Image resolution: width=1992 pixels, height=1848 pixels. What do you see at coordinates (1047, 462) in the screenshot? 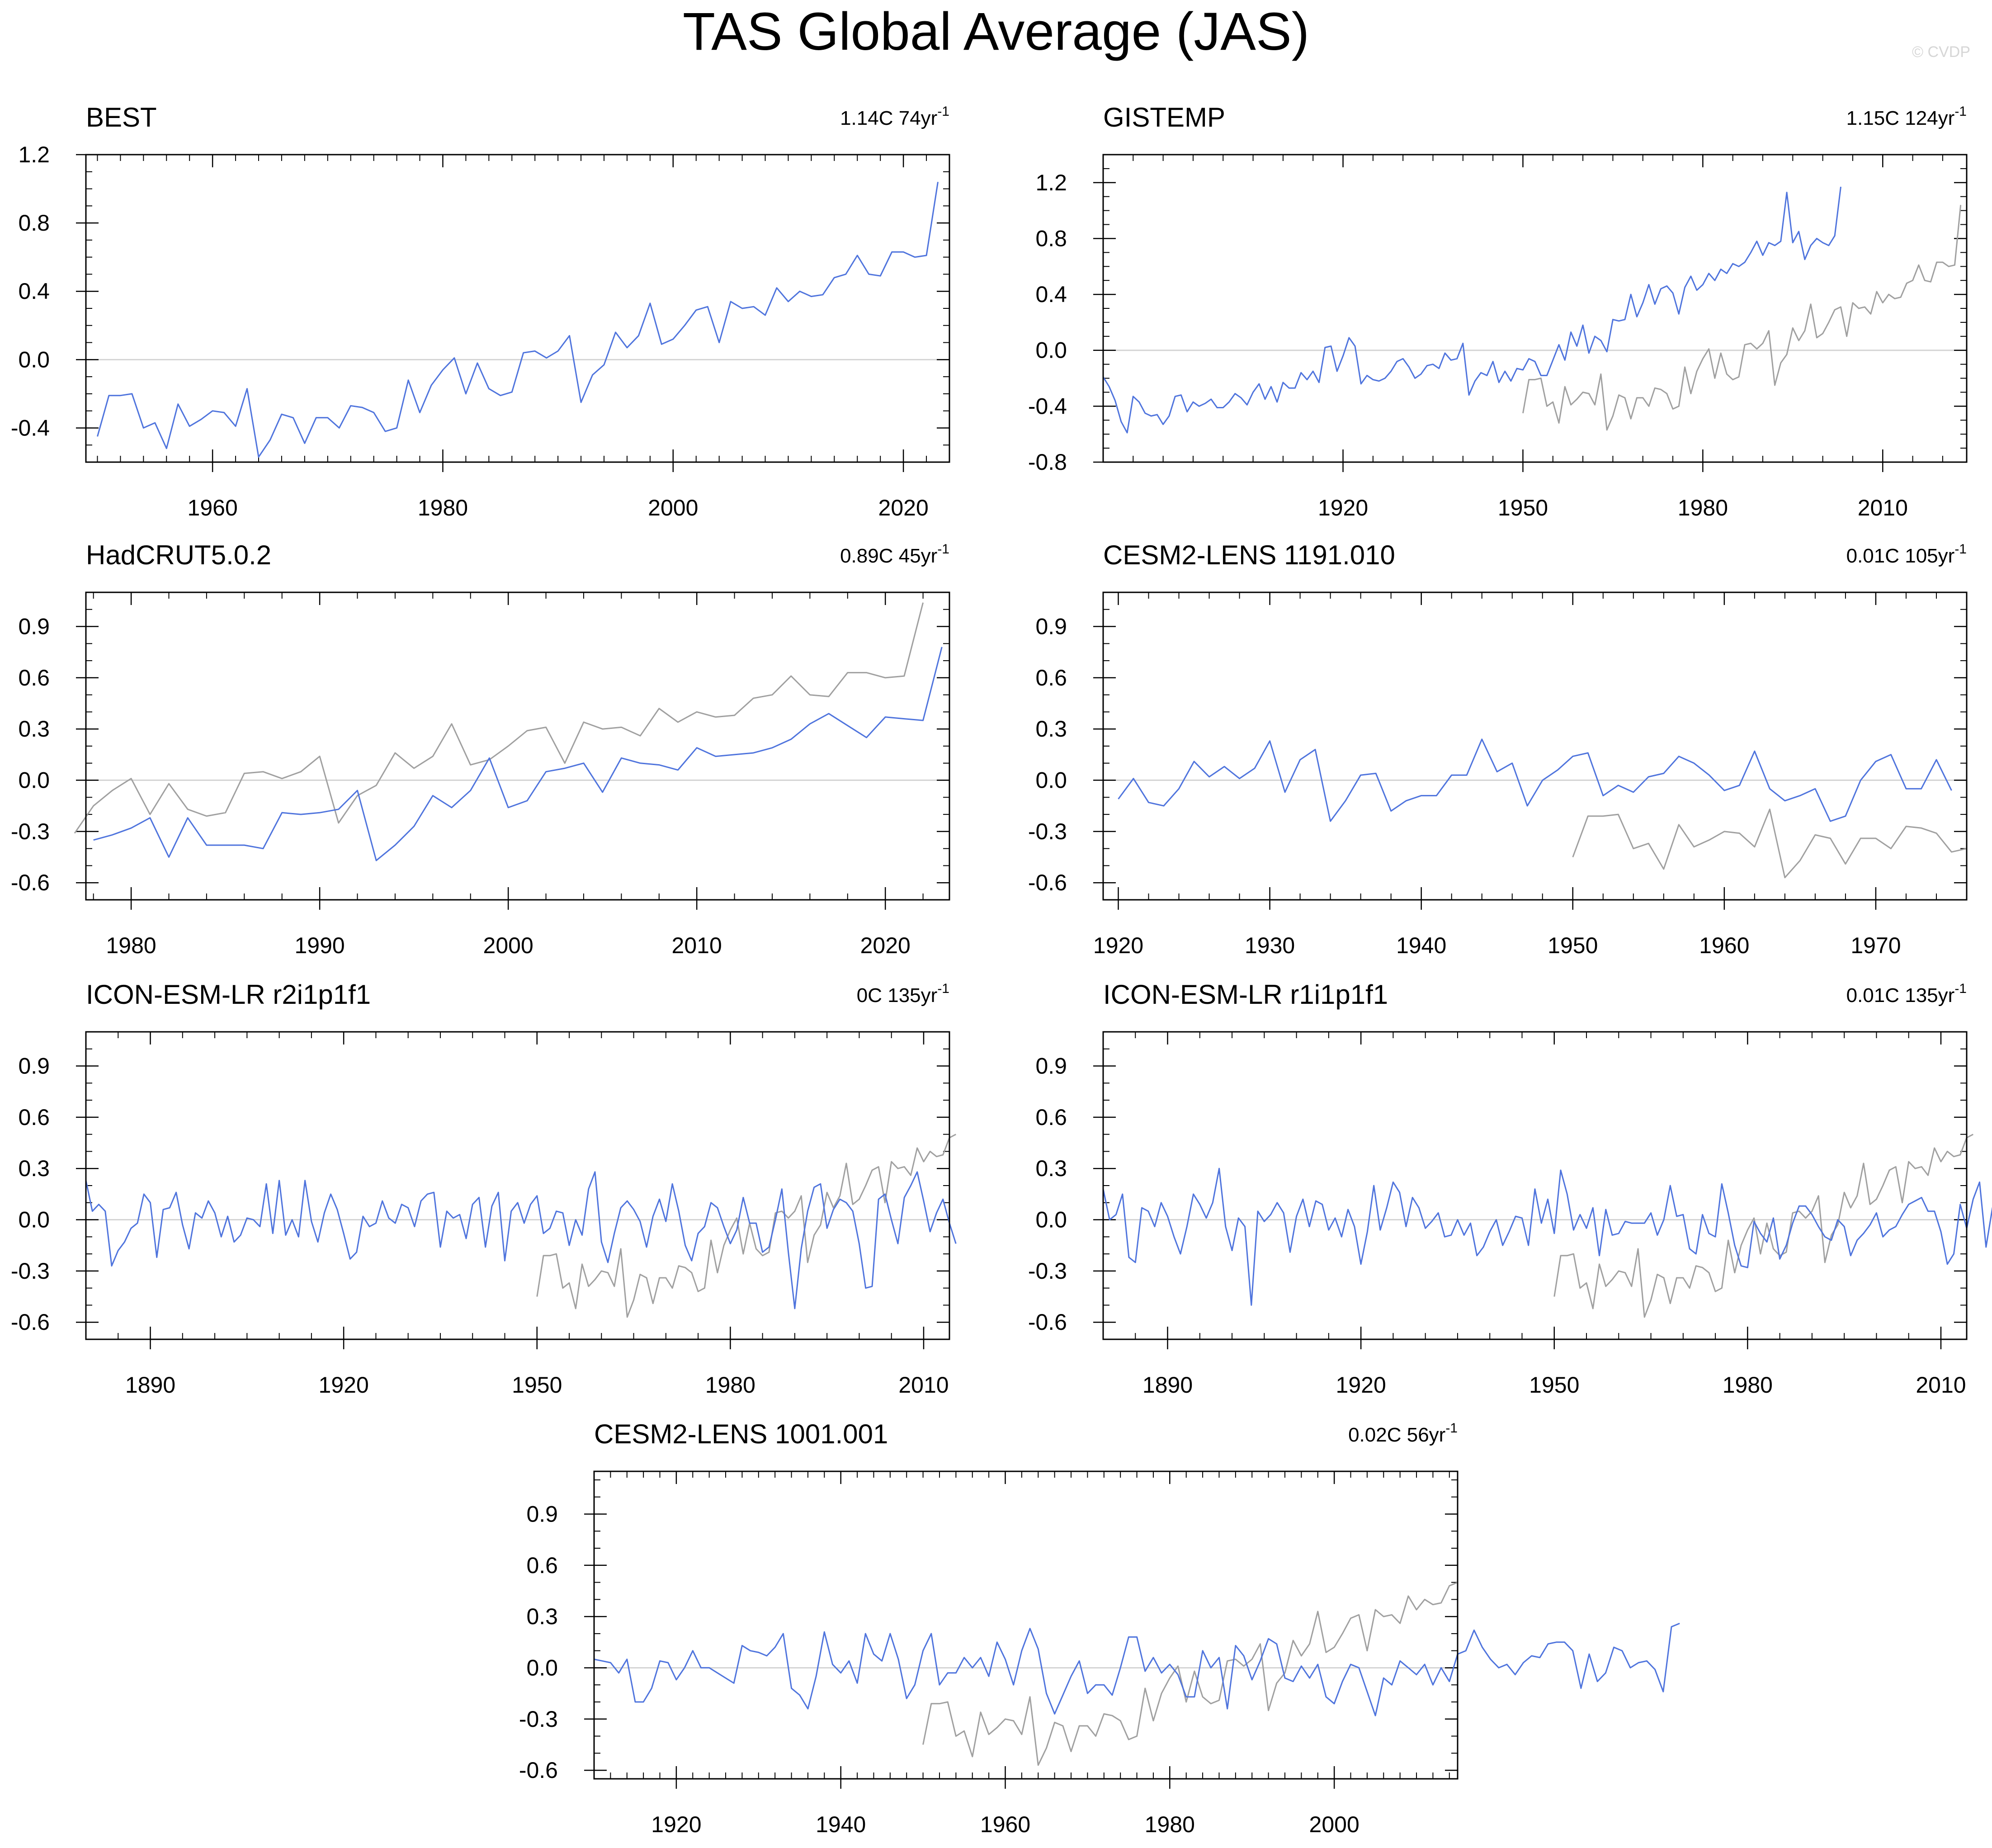
I see `y-tick-label: -0.8` at bounding box center [1047, 462].